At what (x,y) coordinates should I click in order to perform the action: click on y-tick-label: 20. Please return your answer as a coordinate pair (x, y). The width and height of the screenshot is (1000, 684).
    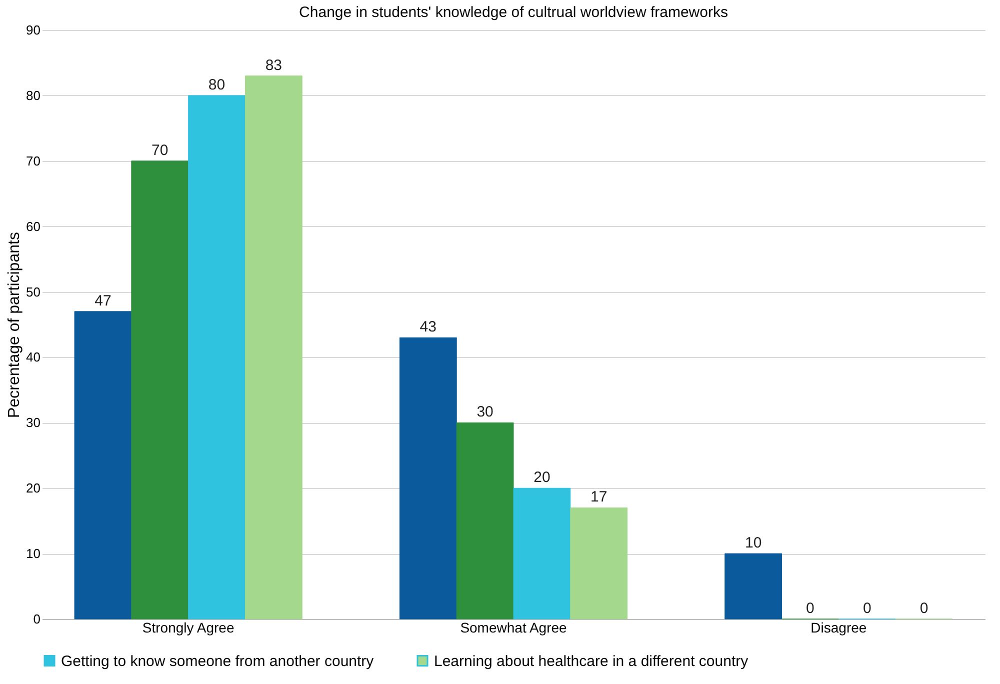
    Looking at the image, I should click on (33, 488).